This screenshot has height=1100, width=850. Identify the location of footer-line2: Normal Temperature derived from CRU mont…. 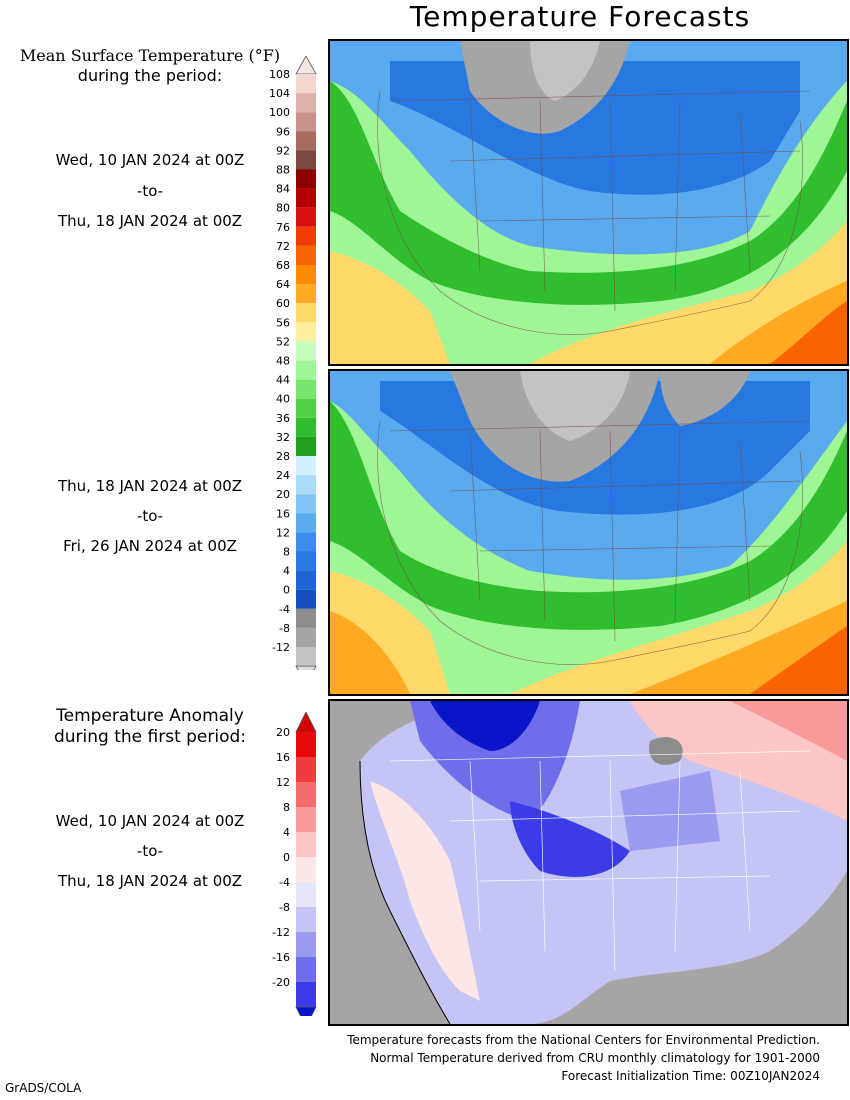
(595, 1058).